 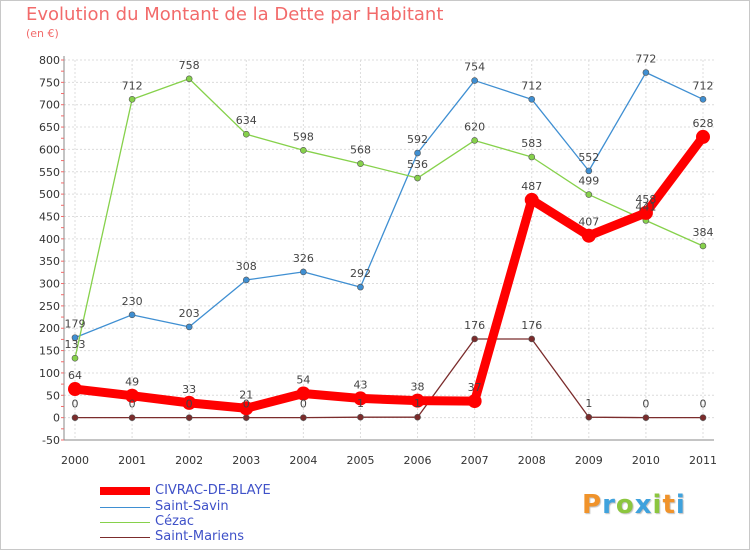 I want to click on logo-letter: o, so click(x=625, y=505).